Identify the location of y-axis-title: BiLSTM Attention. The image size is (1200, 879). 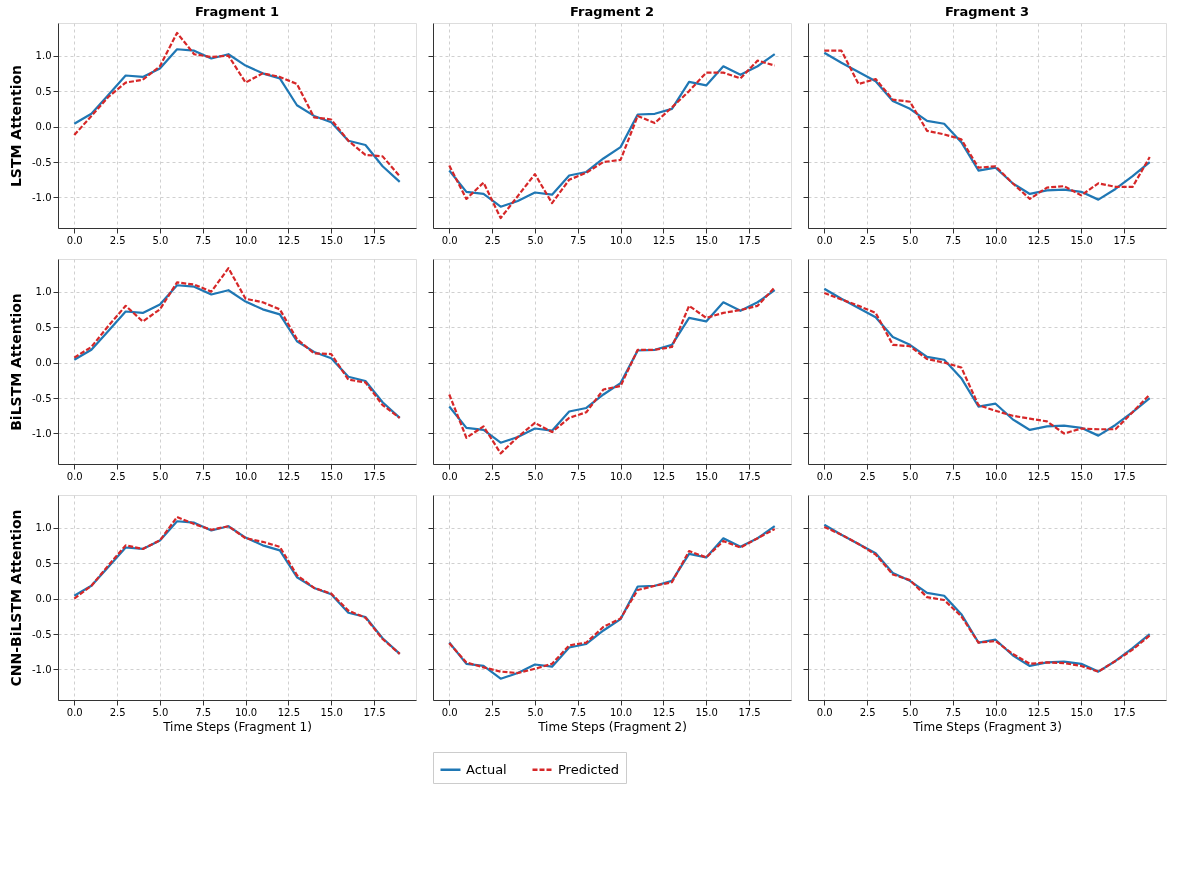
(15, 362).